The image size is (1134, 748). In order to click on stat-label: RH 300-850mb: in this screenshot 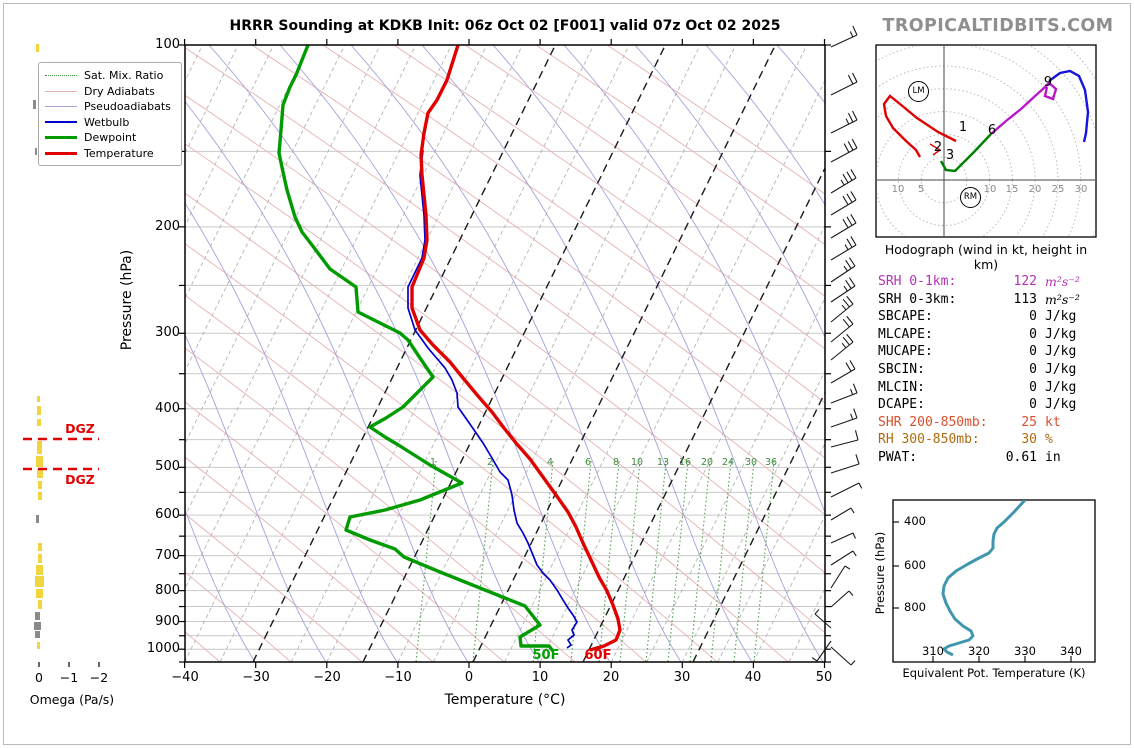, I will do `click(929, 440)`.